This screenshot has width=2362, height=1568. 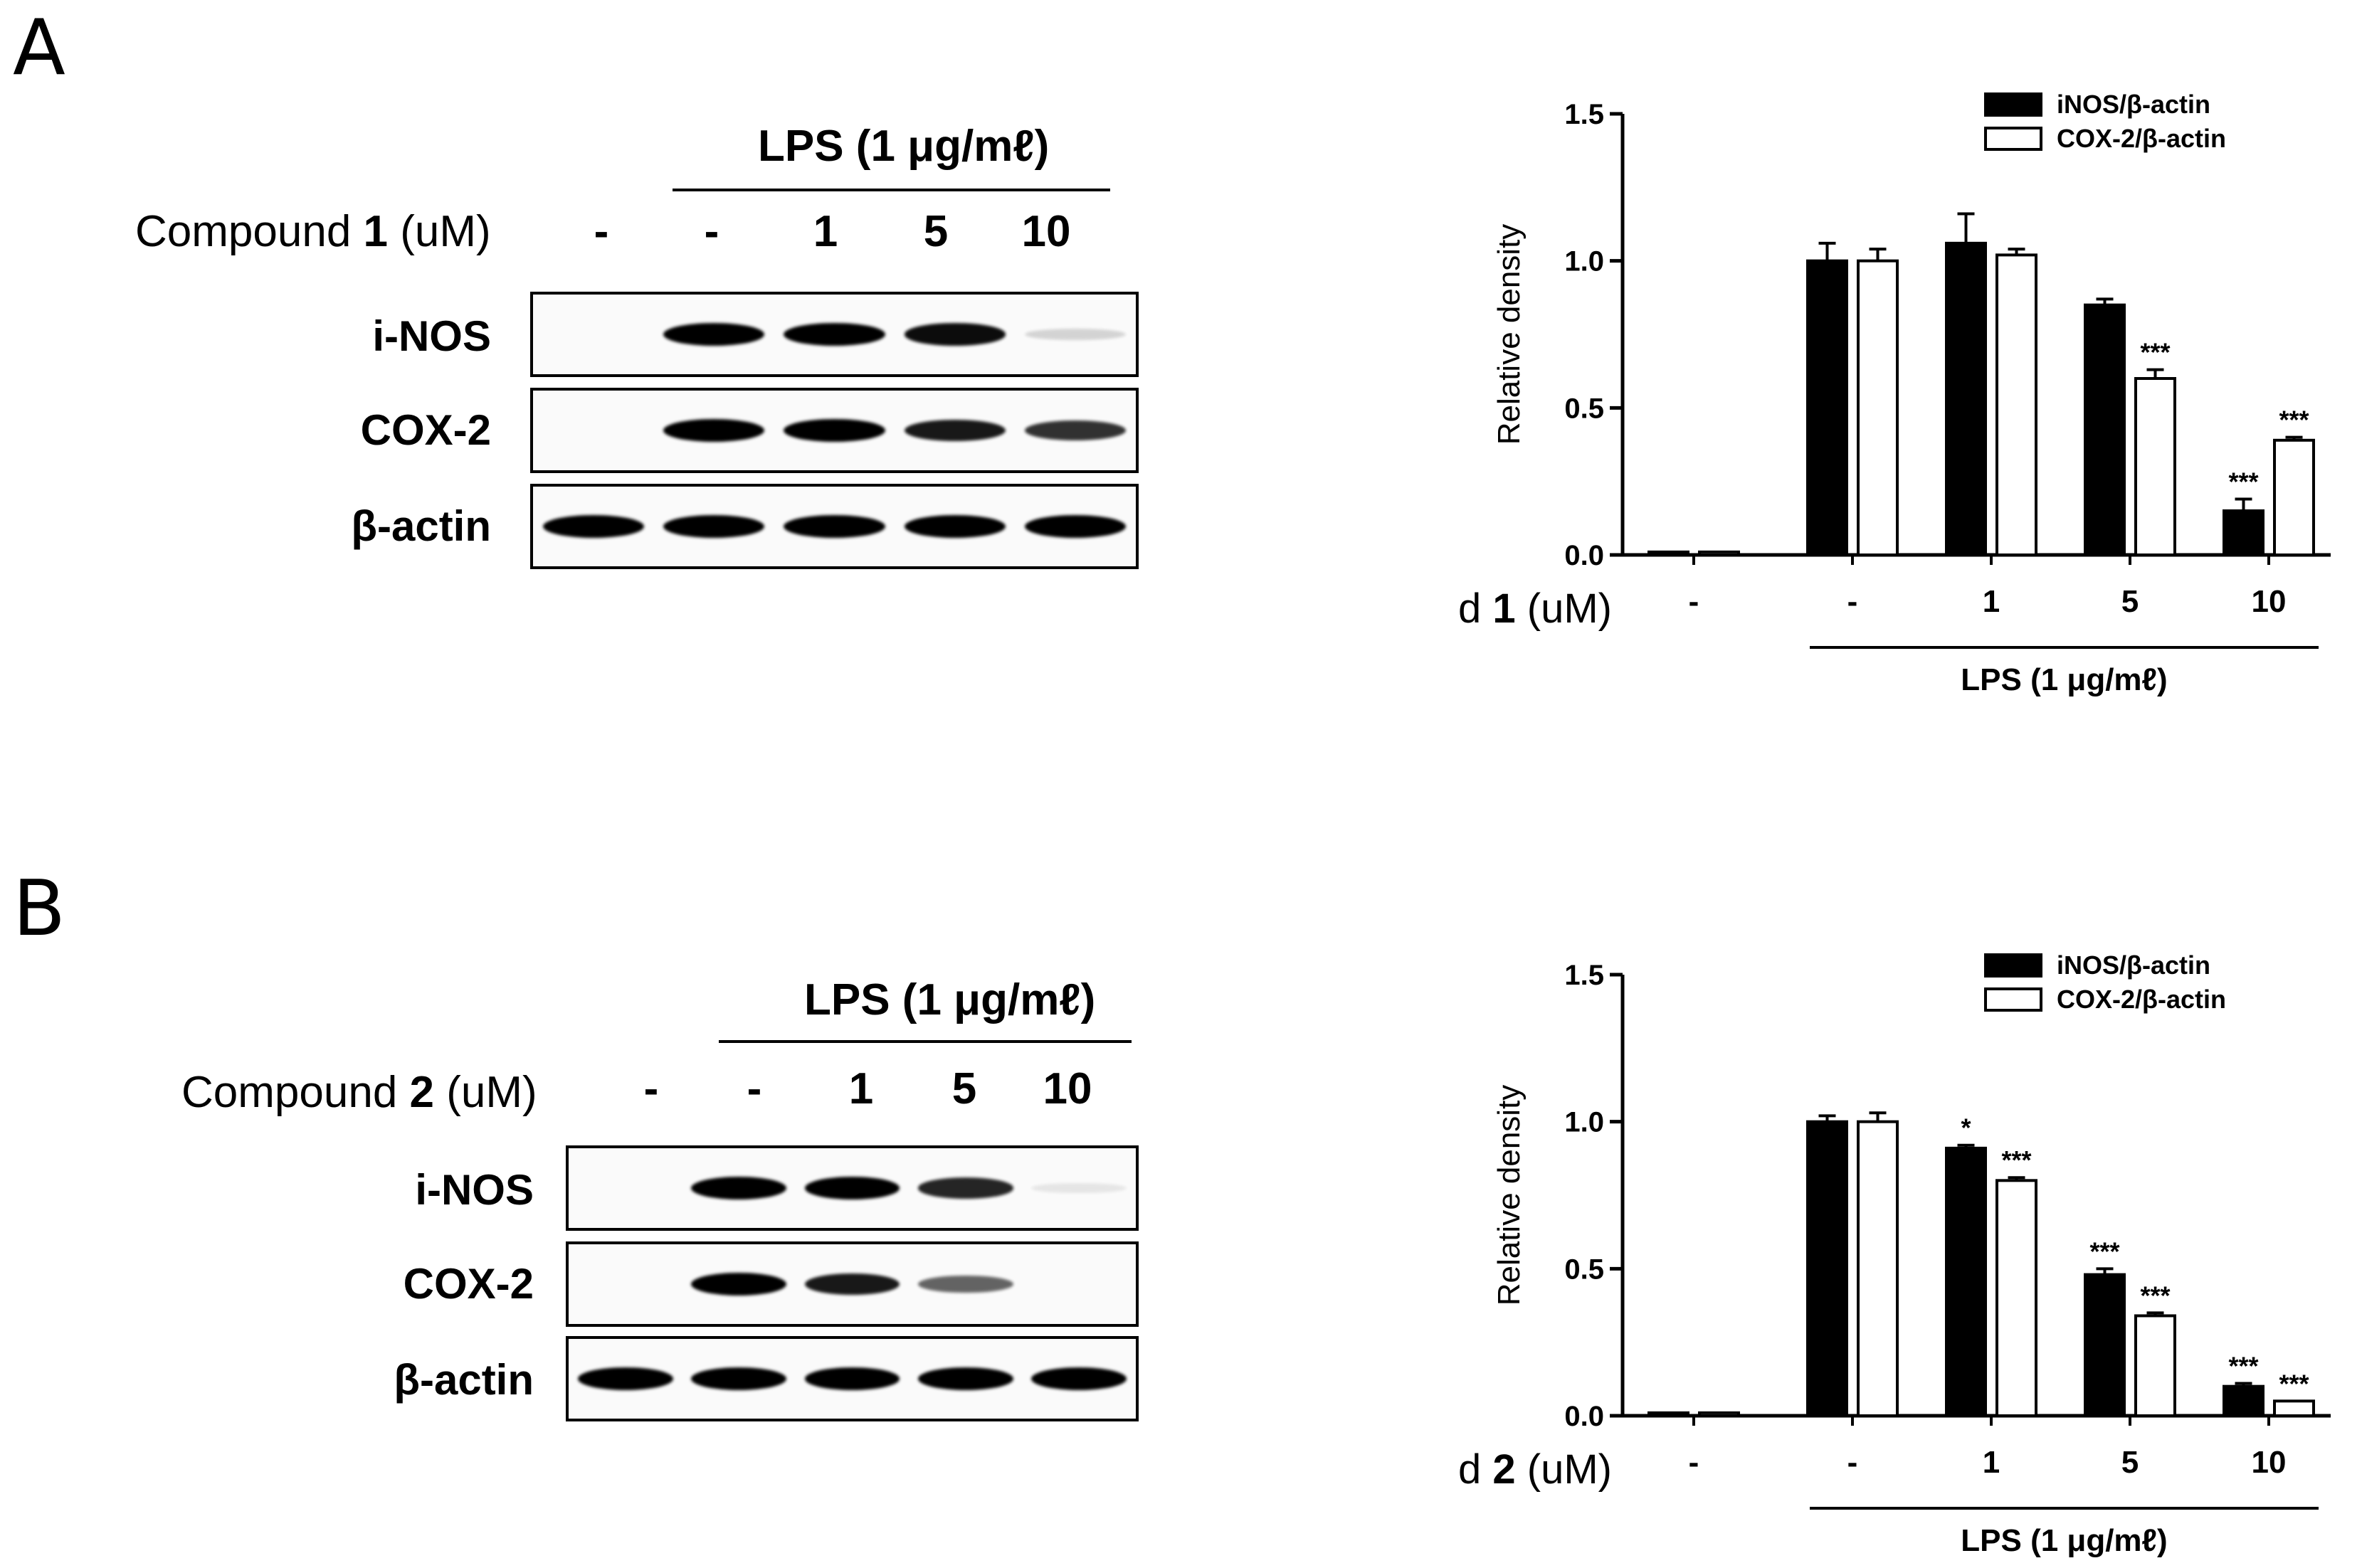 What do you see at coordinates (425, 430) in the screenshot?
I see `blot-row-label: COX-2` at bounding box center [425, 430].